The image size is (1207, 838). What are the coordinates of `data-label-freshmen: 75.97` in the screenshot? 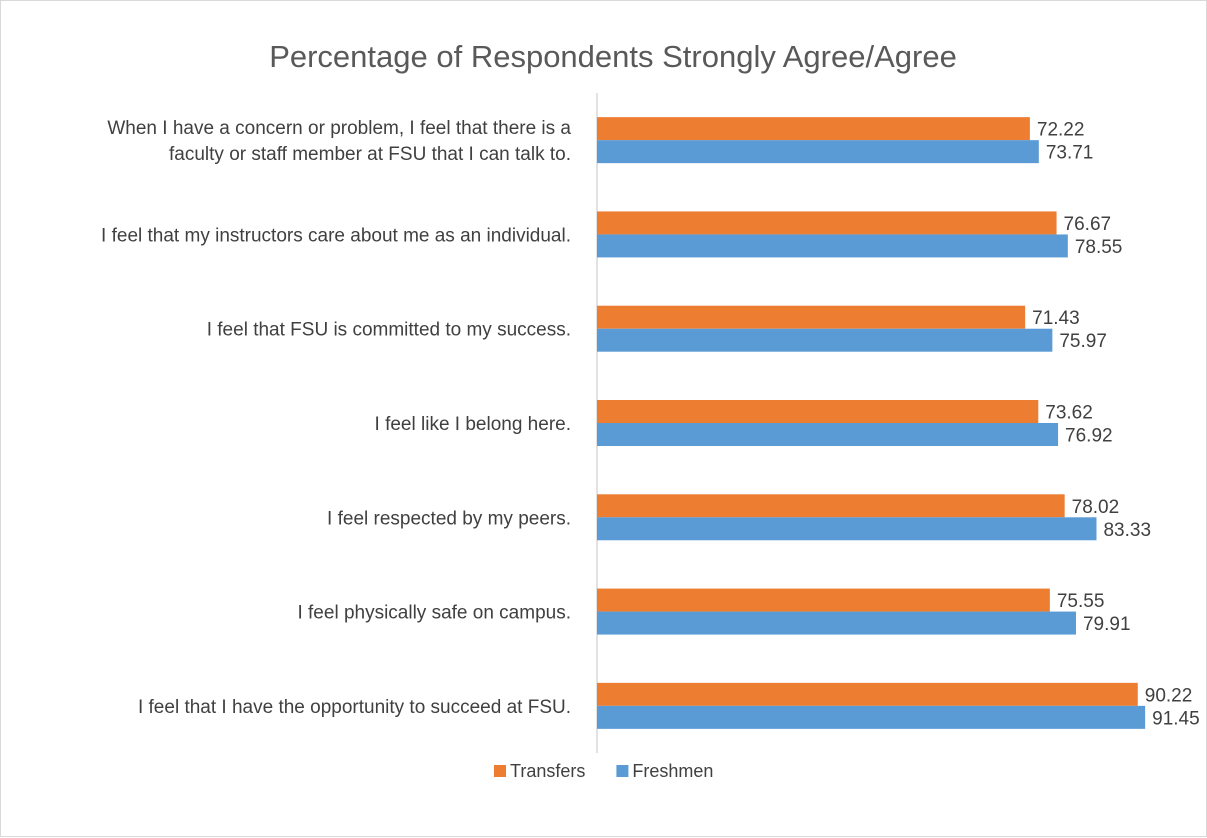 It's located at (1083, 341).